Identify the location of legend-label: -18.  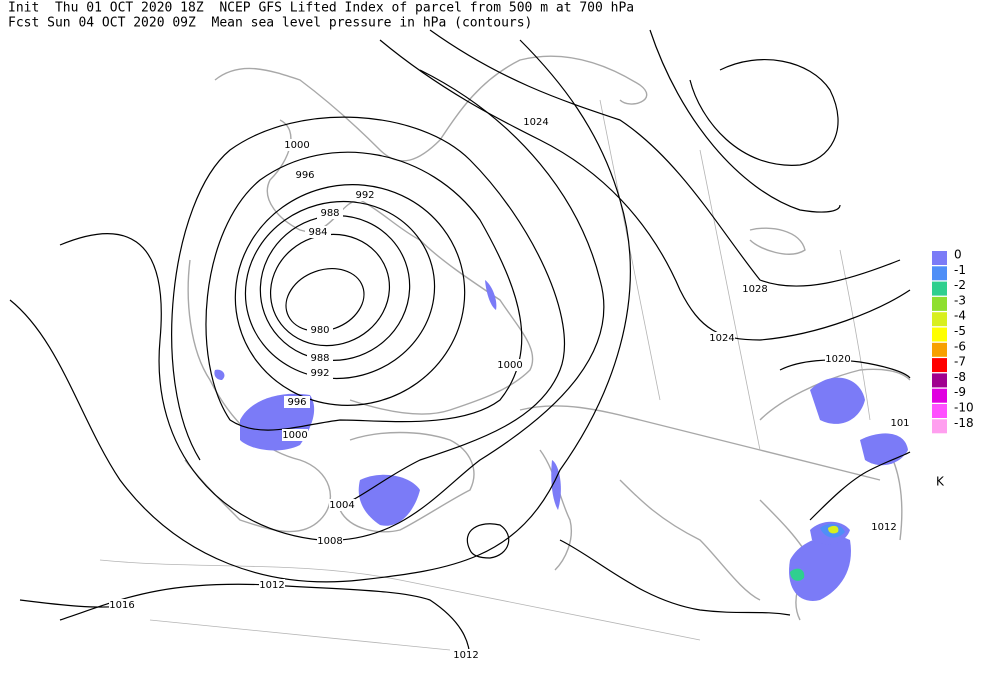
(964, 423).